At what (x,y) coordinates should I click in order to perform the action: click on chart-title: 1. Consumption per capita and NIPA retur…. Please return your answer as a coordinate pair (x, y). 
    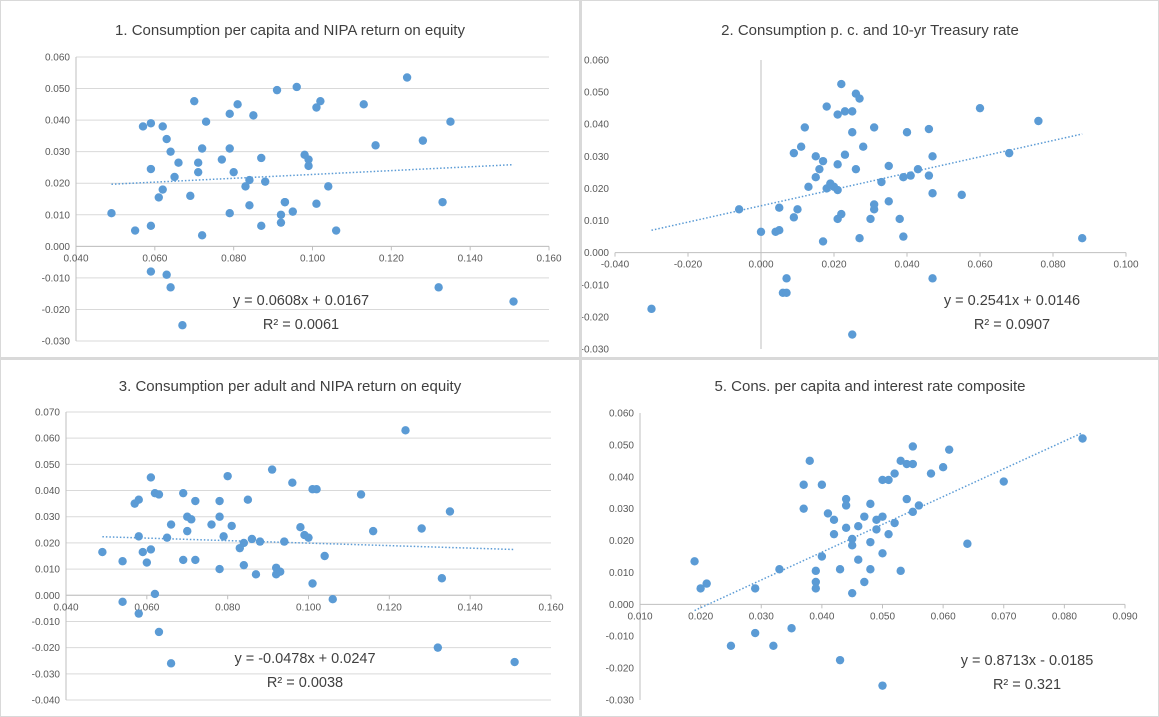
    Looking at the image, I should click on (290, 30).